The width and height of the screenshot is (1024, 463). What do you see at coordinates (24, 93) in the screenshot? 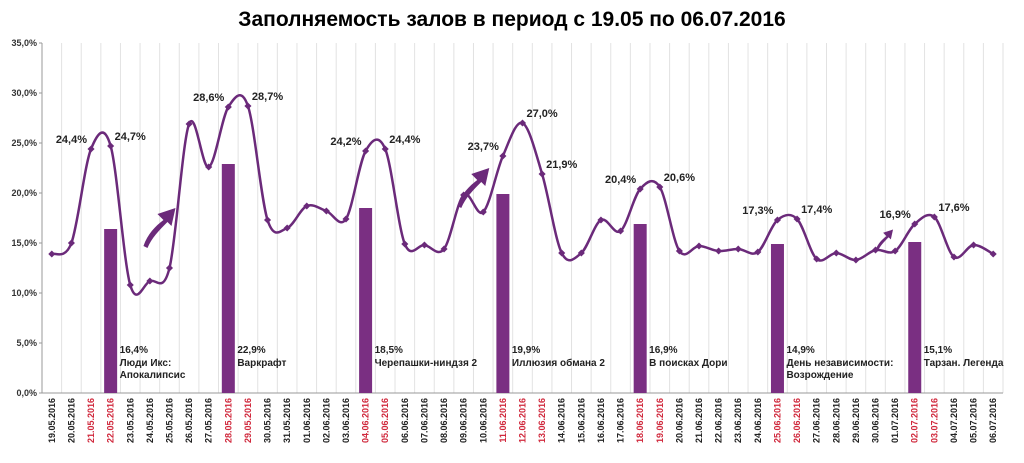
I see `y-tick-label: 30,0%` at bounding box center [24, 93].